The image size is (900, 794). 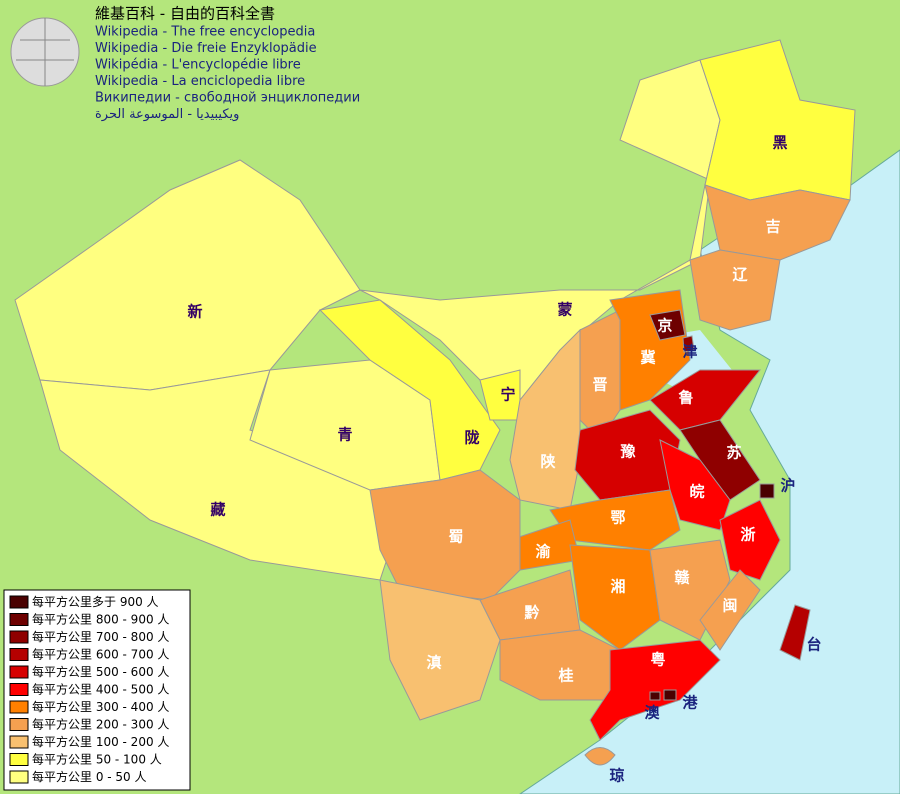 What do you see at coordinates (167, 114) in the screenshot?
I see `header-line: ويكيبيديا - الموسوعة الحرة` at bounding box center [167, 114].